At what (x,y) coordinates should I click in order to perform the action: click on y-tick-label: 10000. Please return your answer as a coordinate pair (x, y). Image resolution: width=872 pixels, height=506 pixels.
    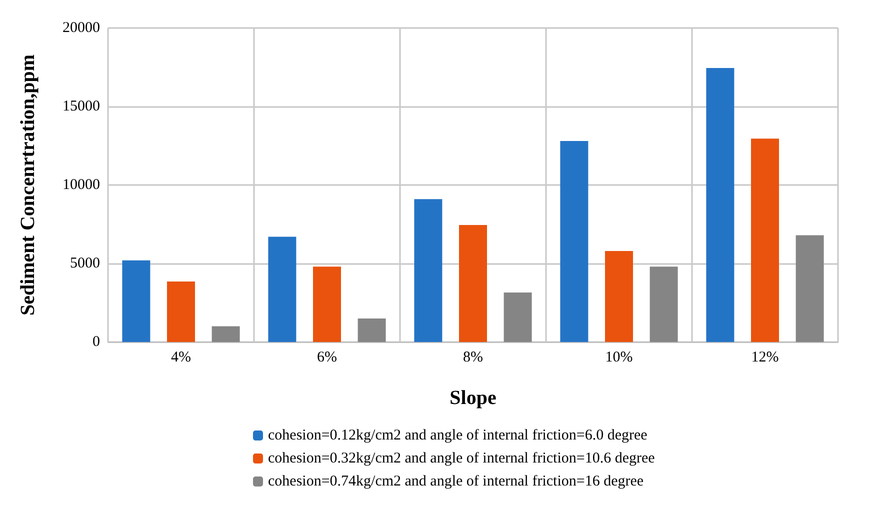
    Looking at the image, I should click on (81, 185).